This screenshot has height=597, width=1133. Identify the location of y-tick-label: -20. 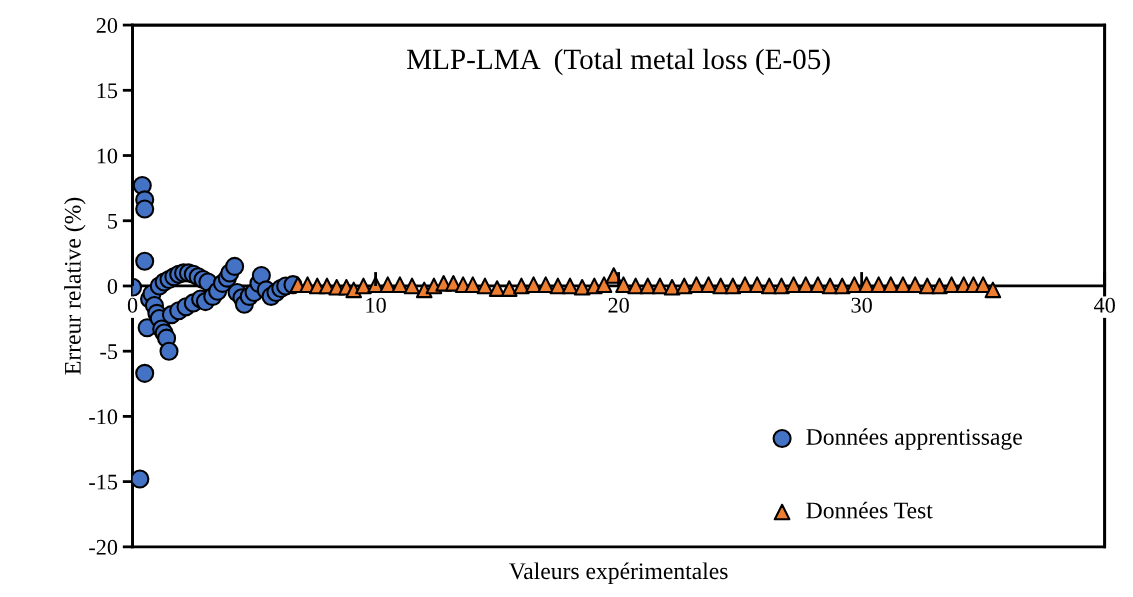
(103, 547).